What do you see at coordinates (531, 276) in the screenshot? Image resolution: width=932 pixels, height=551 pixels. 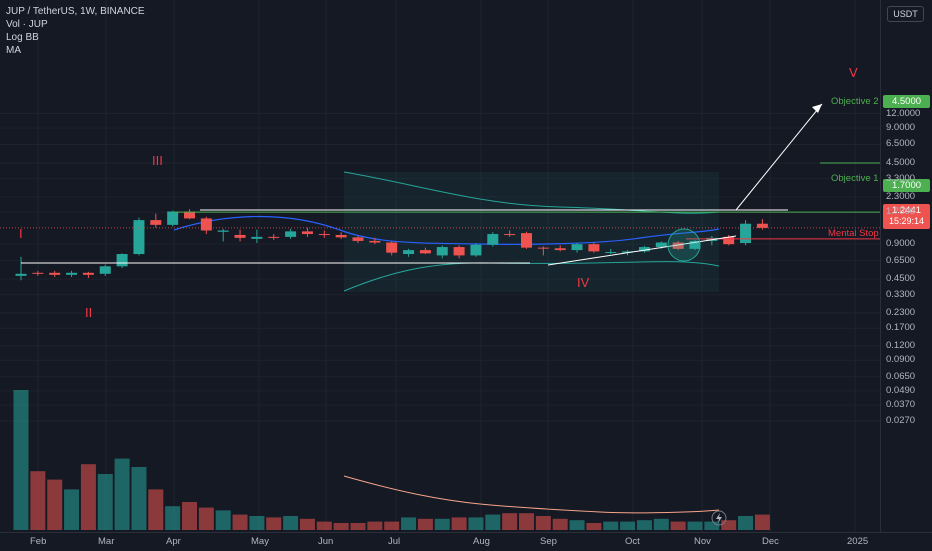 I see `bollinger-lower-line` at bounding box center [531, 276].